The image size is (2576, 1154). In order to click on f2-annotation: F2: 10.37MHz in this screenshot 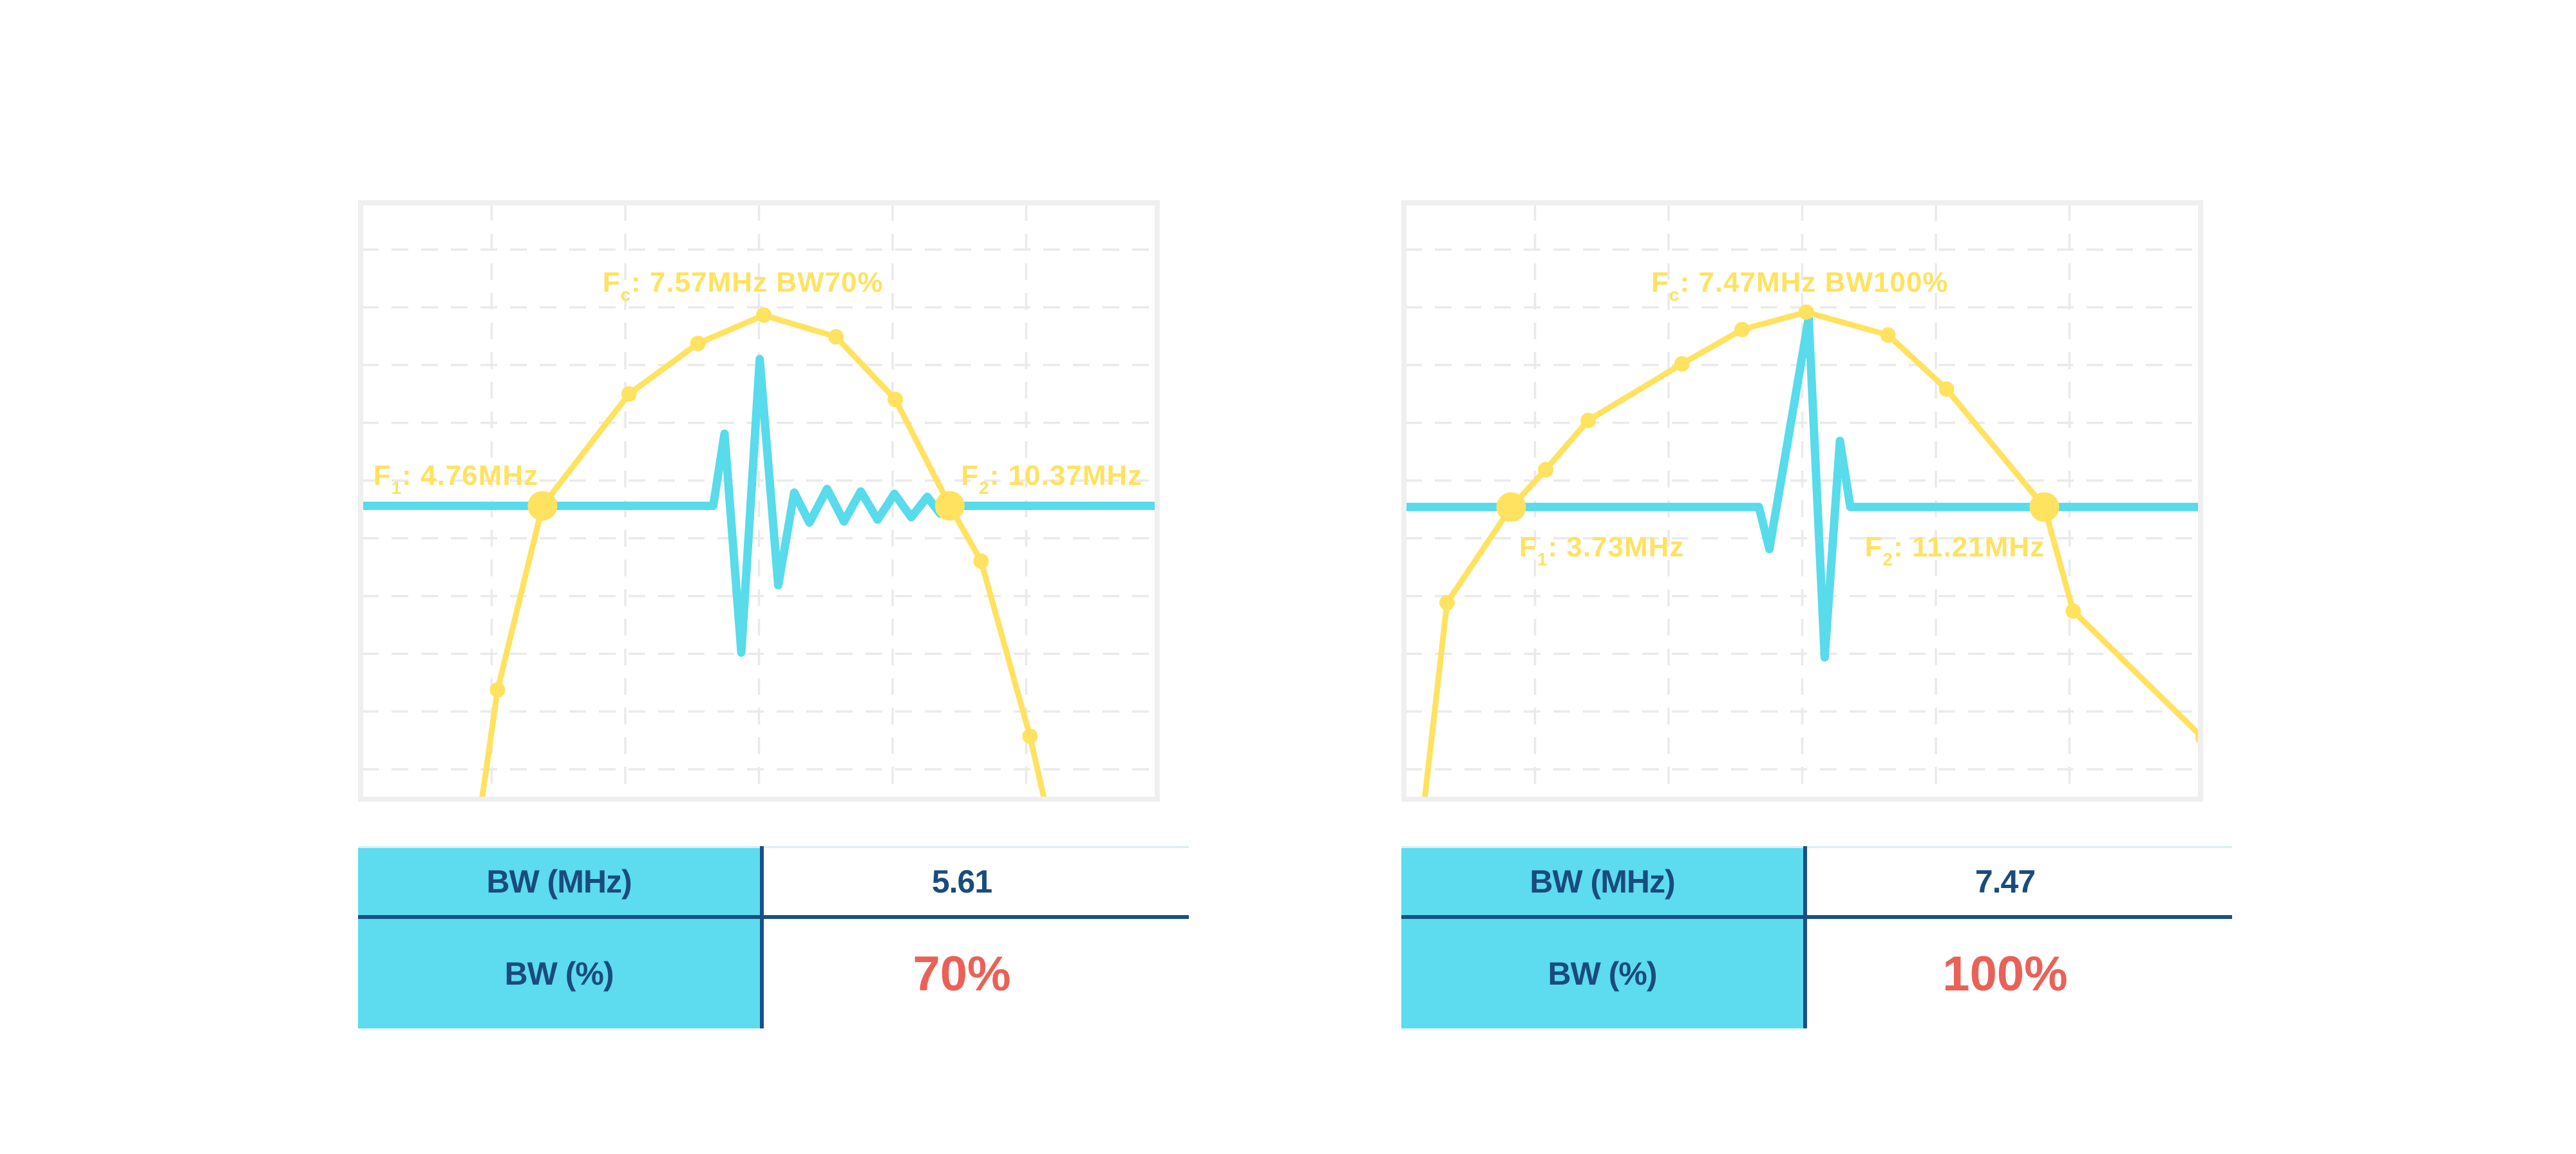, I will do `click(1051, 479)`.